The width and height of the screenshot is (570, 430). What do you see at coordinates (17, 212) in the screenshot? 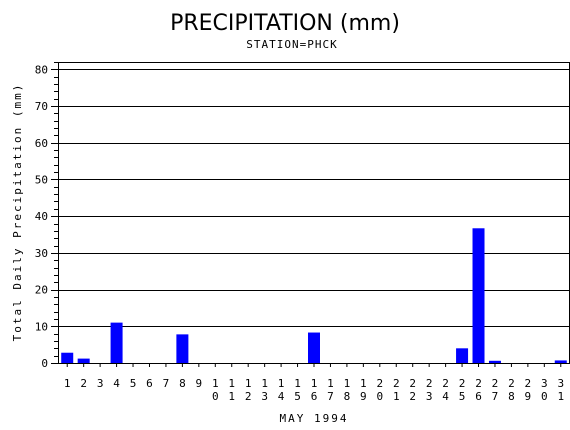
I see `y-axis-label: Total Daily Precipitation (mm)` at bounding box center [17, 212].